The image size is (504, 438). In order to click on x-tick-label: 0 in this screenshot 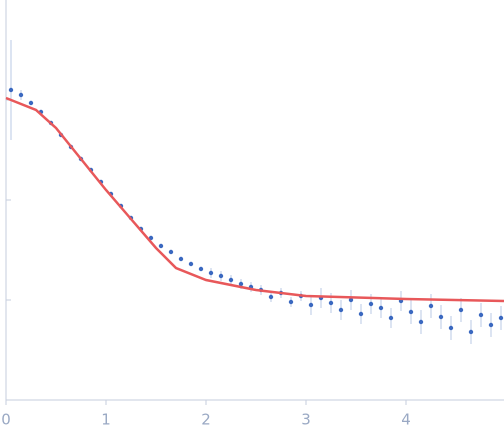, I will do `click(6, 420)`.